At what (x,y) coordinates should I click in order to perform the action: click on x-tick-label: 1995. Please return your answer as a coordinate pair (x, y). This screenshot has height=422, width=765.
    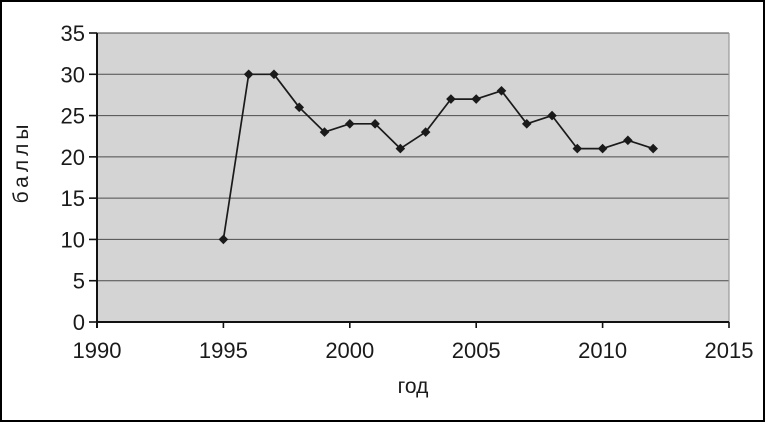
    Looking at the image, I should click on (223, 350).